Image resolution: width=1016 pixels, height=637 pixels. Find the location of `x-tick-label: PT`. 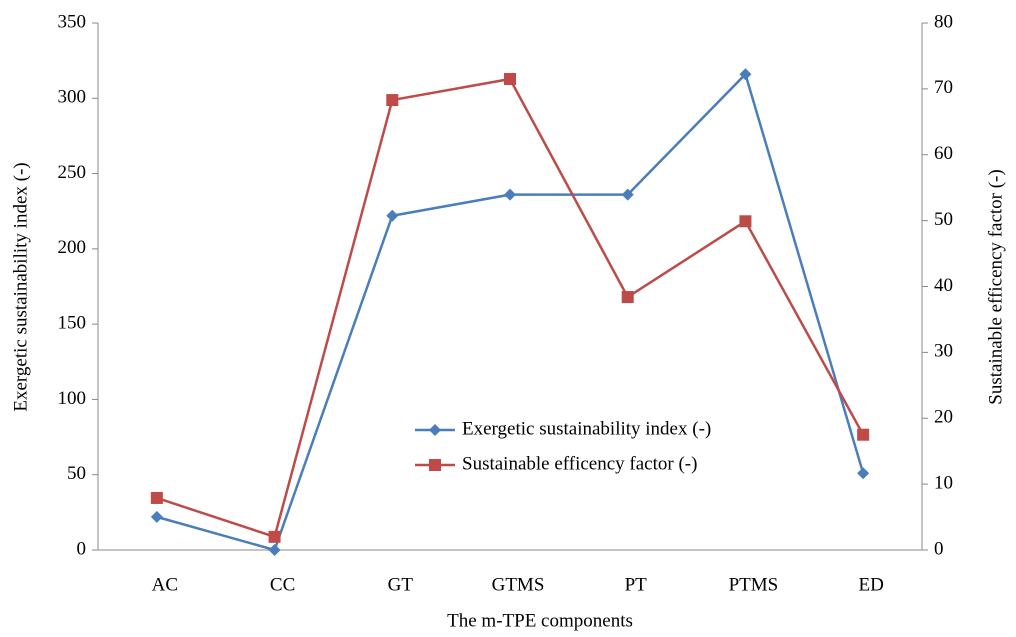

x-tick-label: PT is located at coordinates (636, 584).